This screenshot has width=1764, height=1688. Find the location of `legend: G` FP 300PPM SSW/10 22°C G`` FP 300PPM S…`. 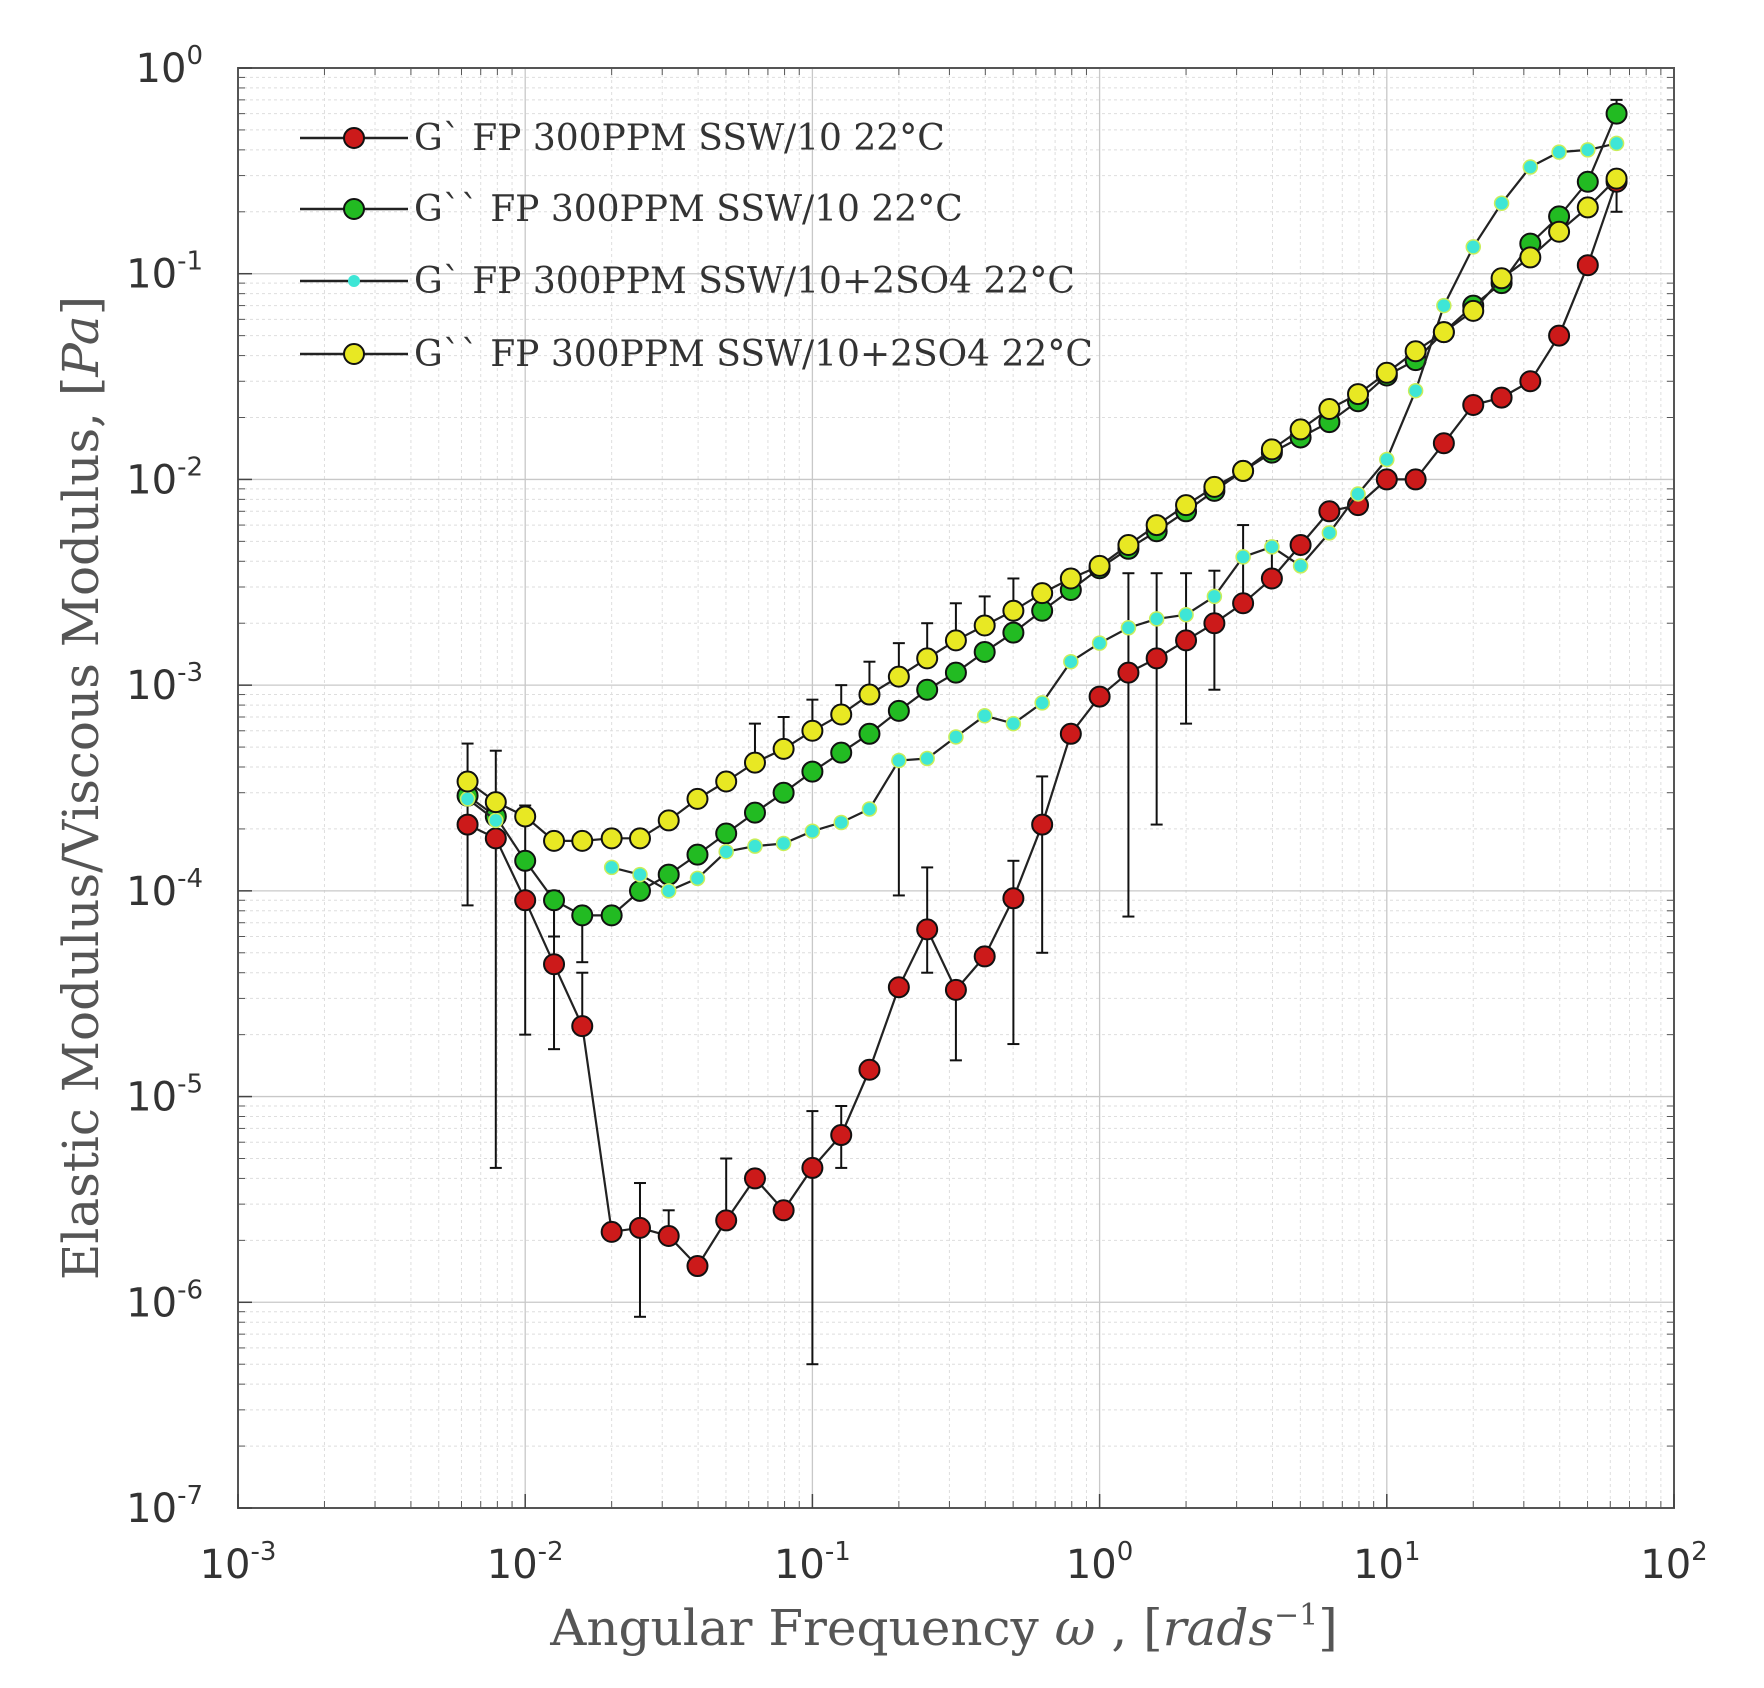

legend: G` FP 300PPM SSW/10 22°C G`` FP 300PPM S… is located at coordinates (696, 246).